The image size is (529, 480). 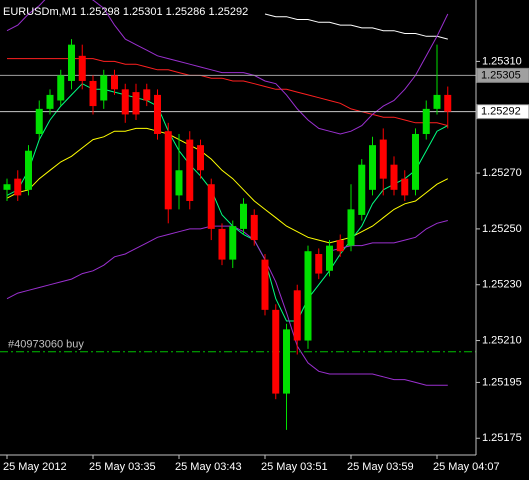 What do you see at coordinates (122, 467) in the screenshot?
I see `x-tick-label: 25 May 03:35` at bounding box center [122, 467].